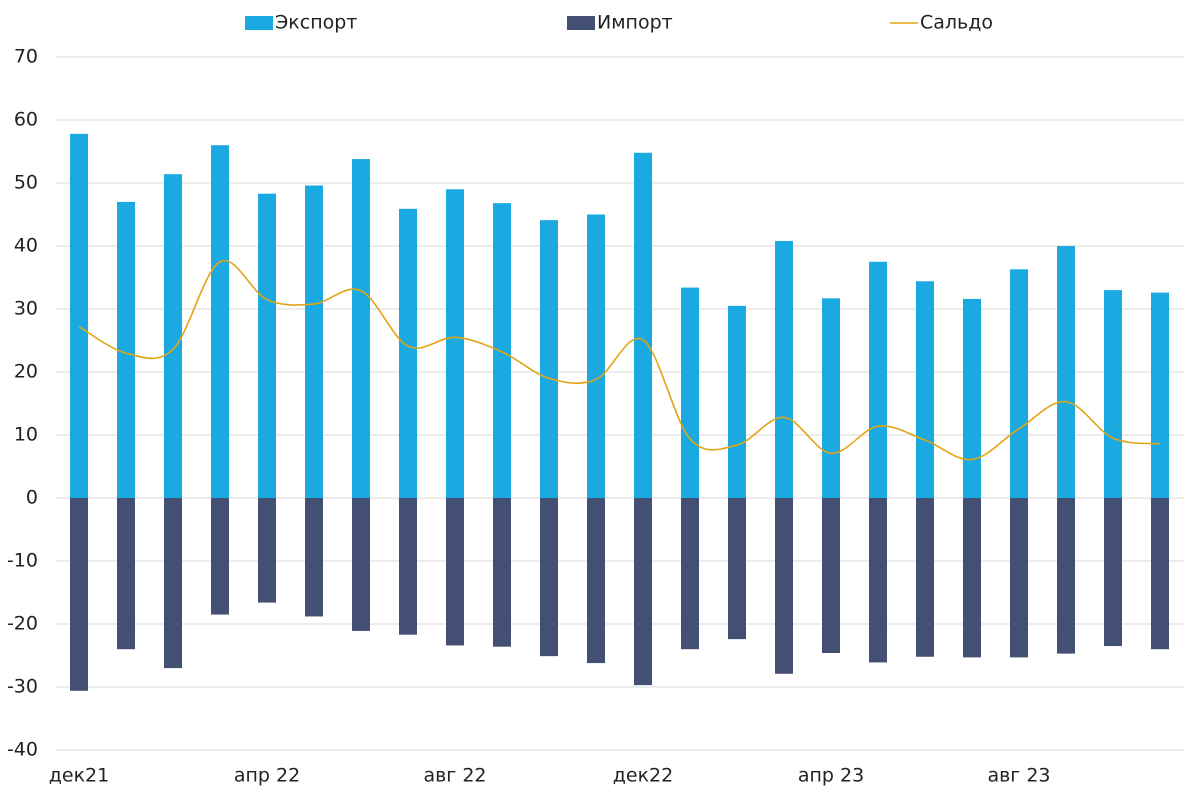  I want to click on y-tick-label: -40, so click(22, 750).